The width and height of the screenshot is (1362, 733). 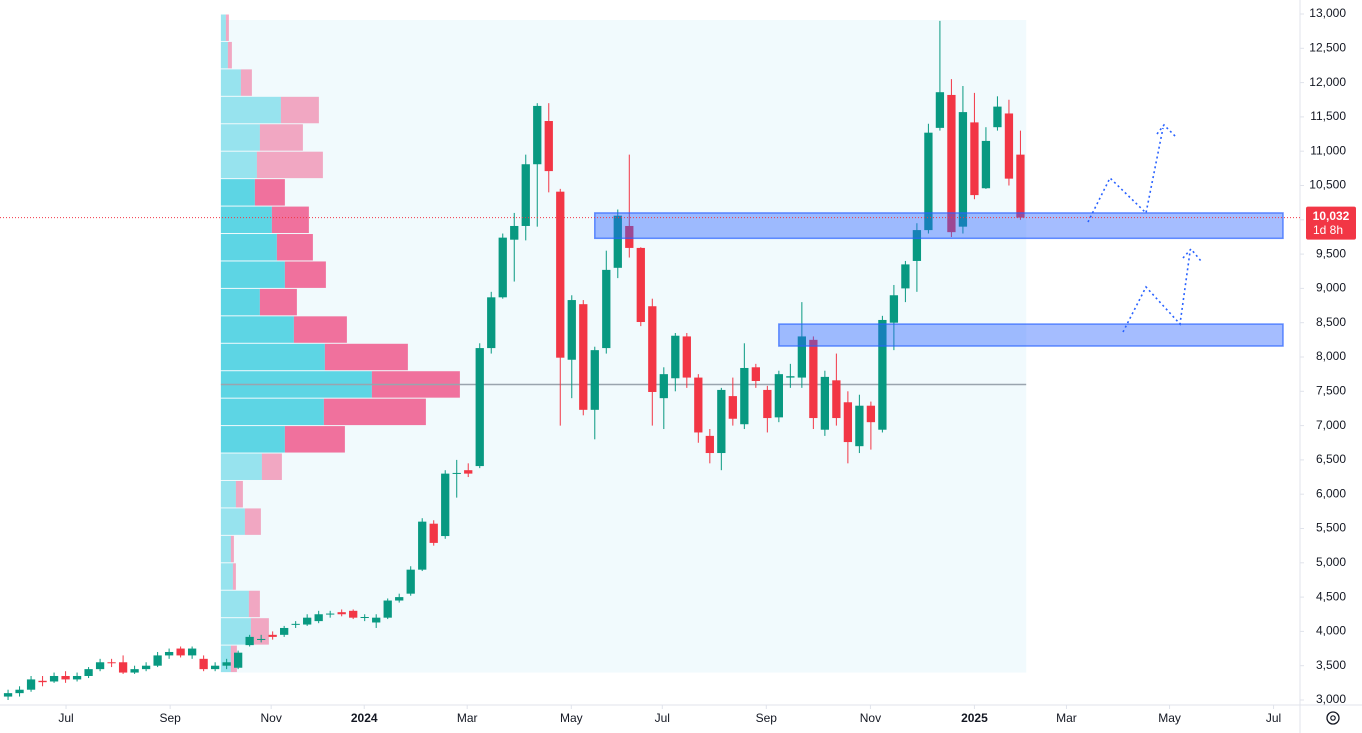 I want to click on last-price-label: 10,032, so click(x=1331, y=216).